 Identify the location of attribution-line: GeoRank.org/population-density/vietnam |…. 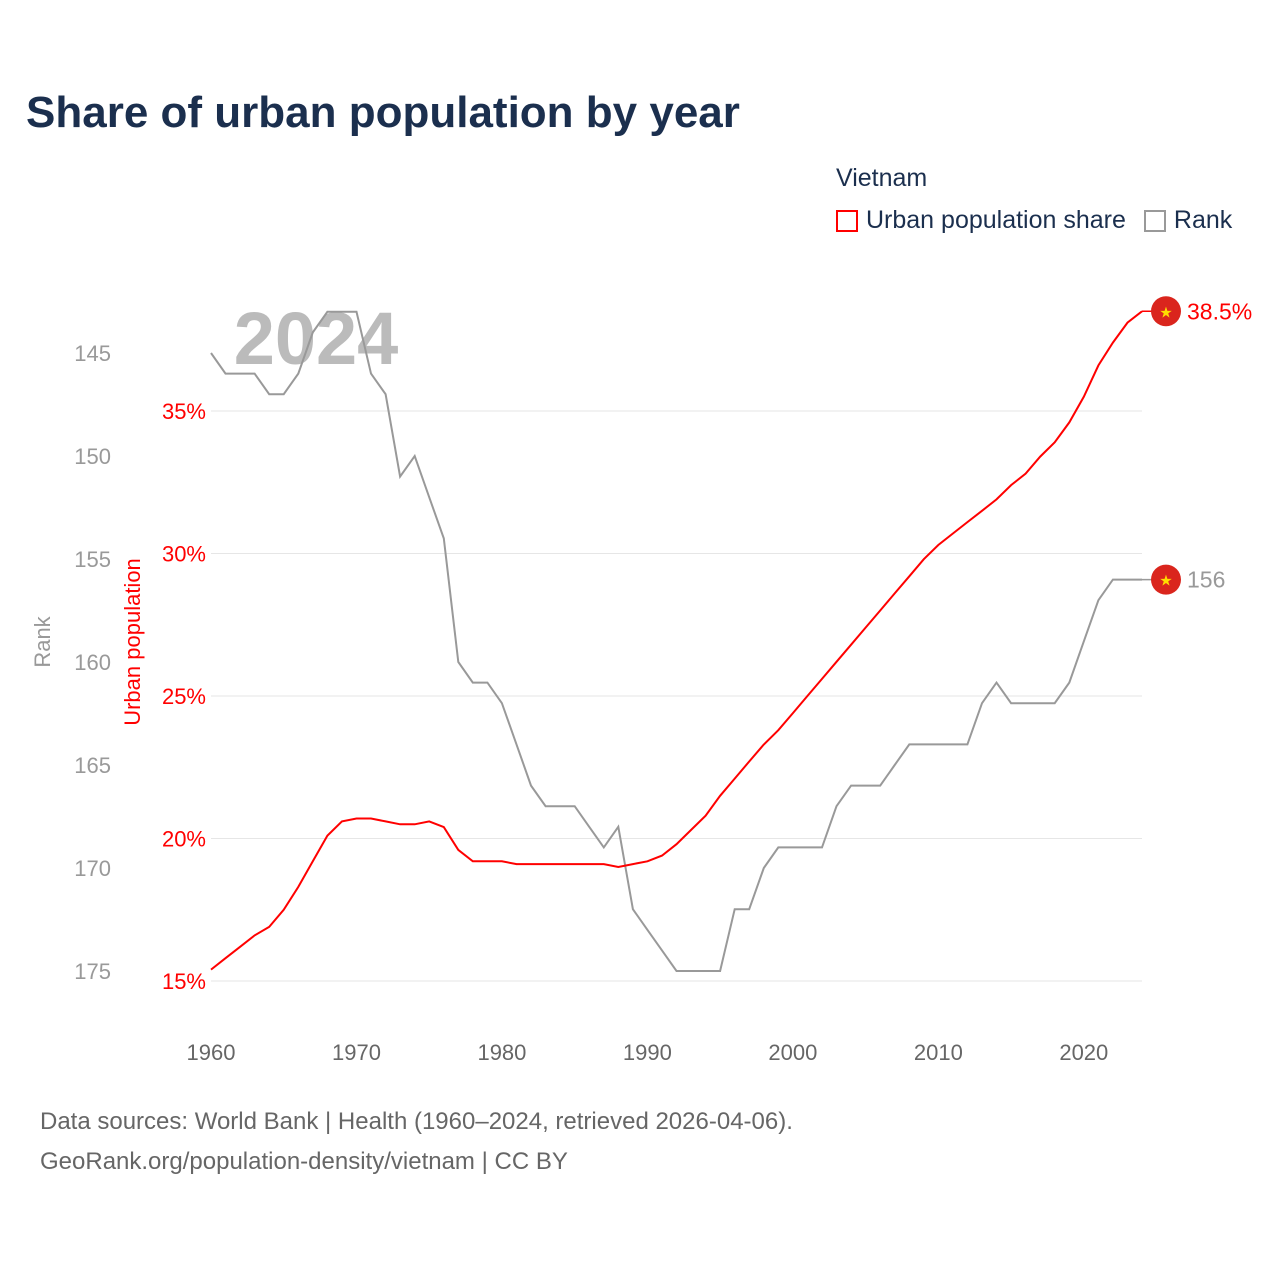
(304, 1161).